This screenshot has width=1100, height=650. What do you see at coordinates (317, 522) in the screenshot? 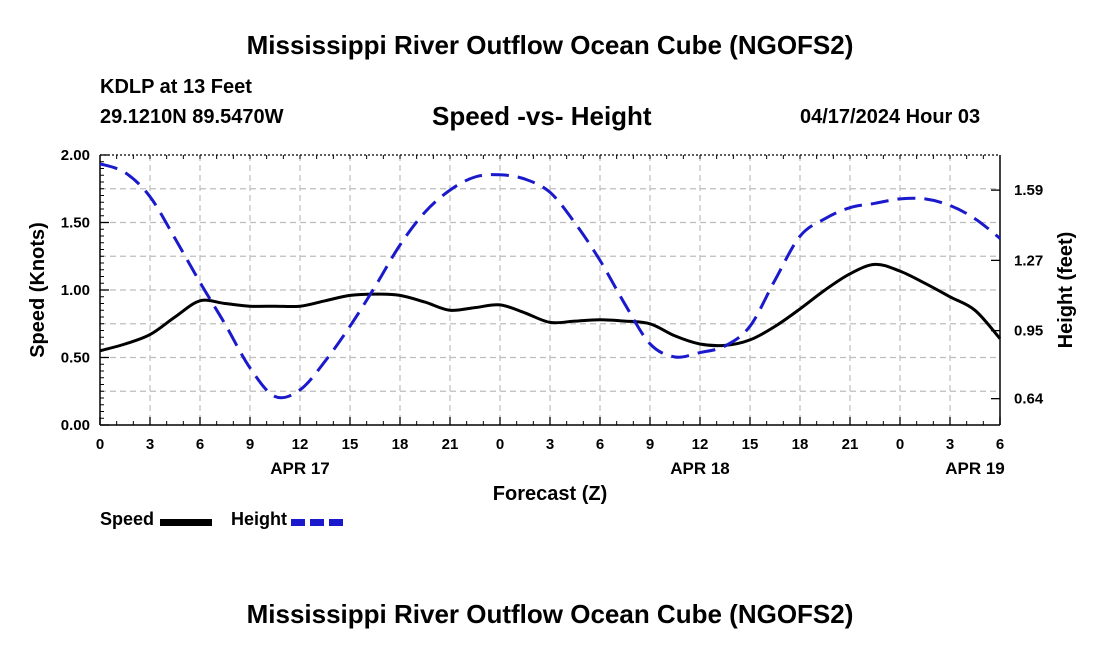
I see `legend-height-swatch` at bounding box center [317, 522].